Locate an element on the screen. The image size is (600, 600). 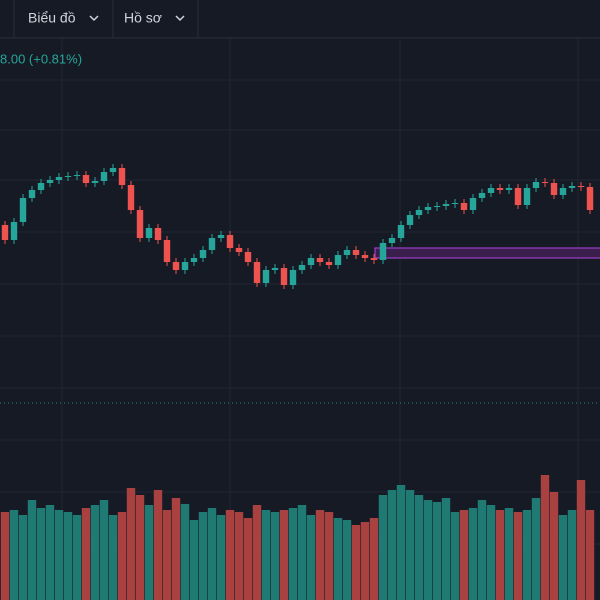
toolbar is located at coordinates (300, 19).